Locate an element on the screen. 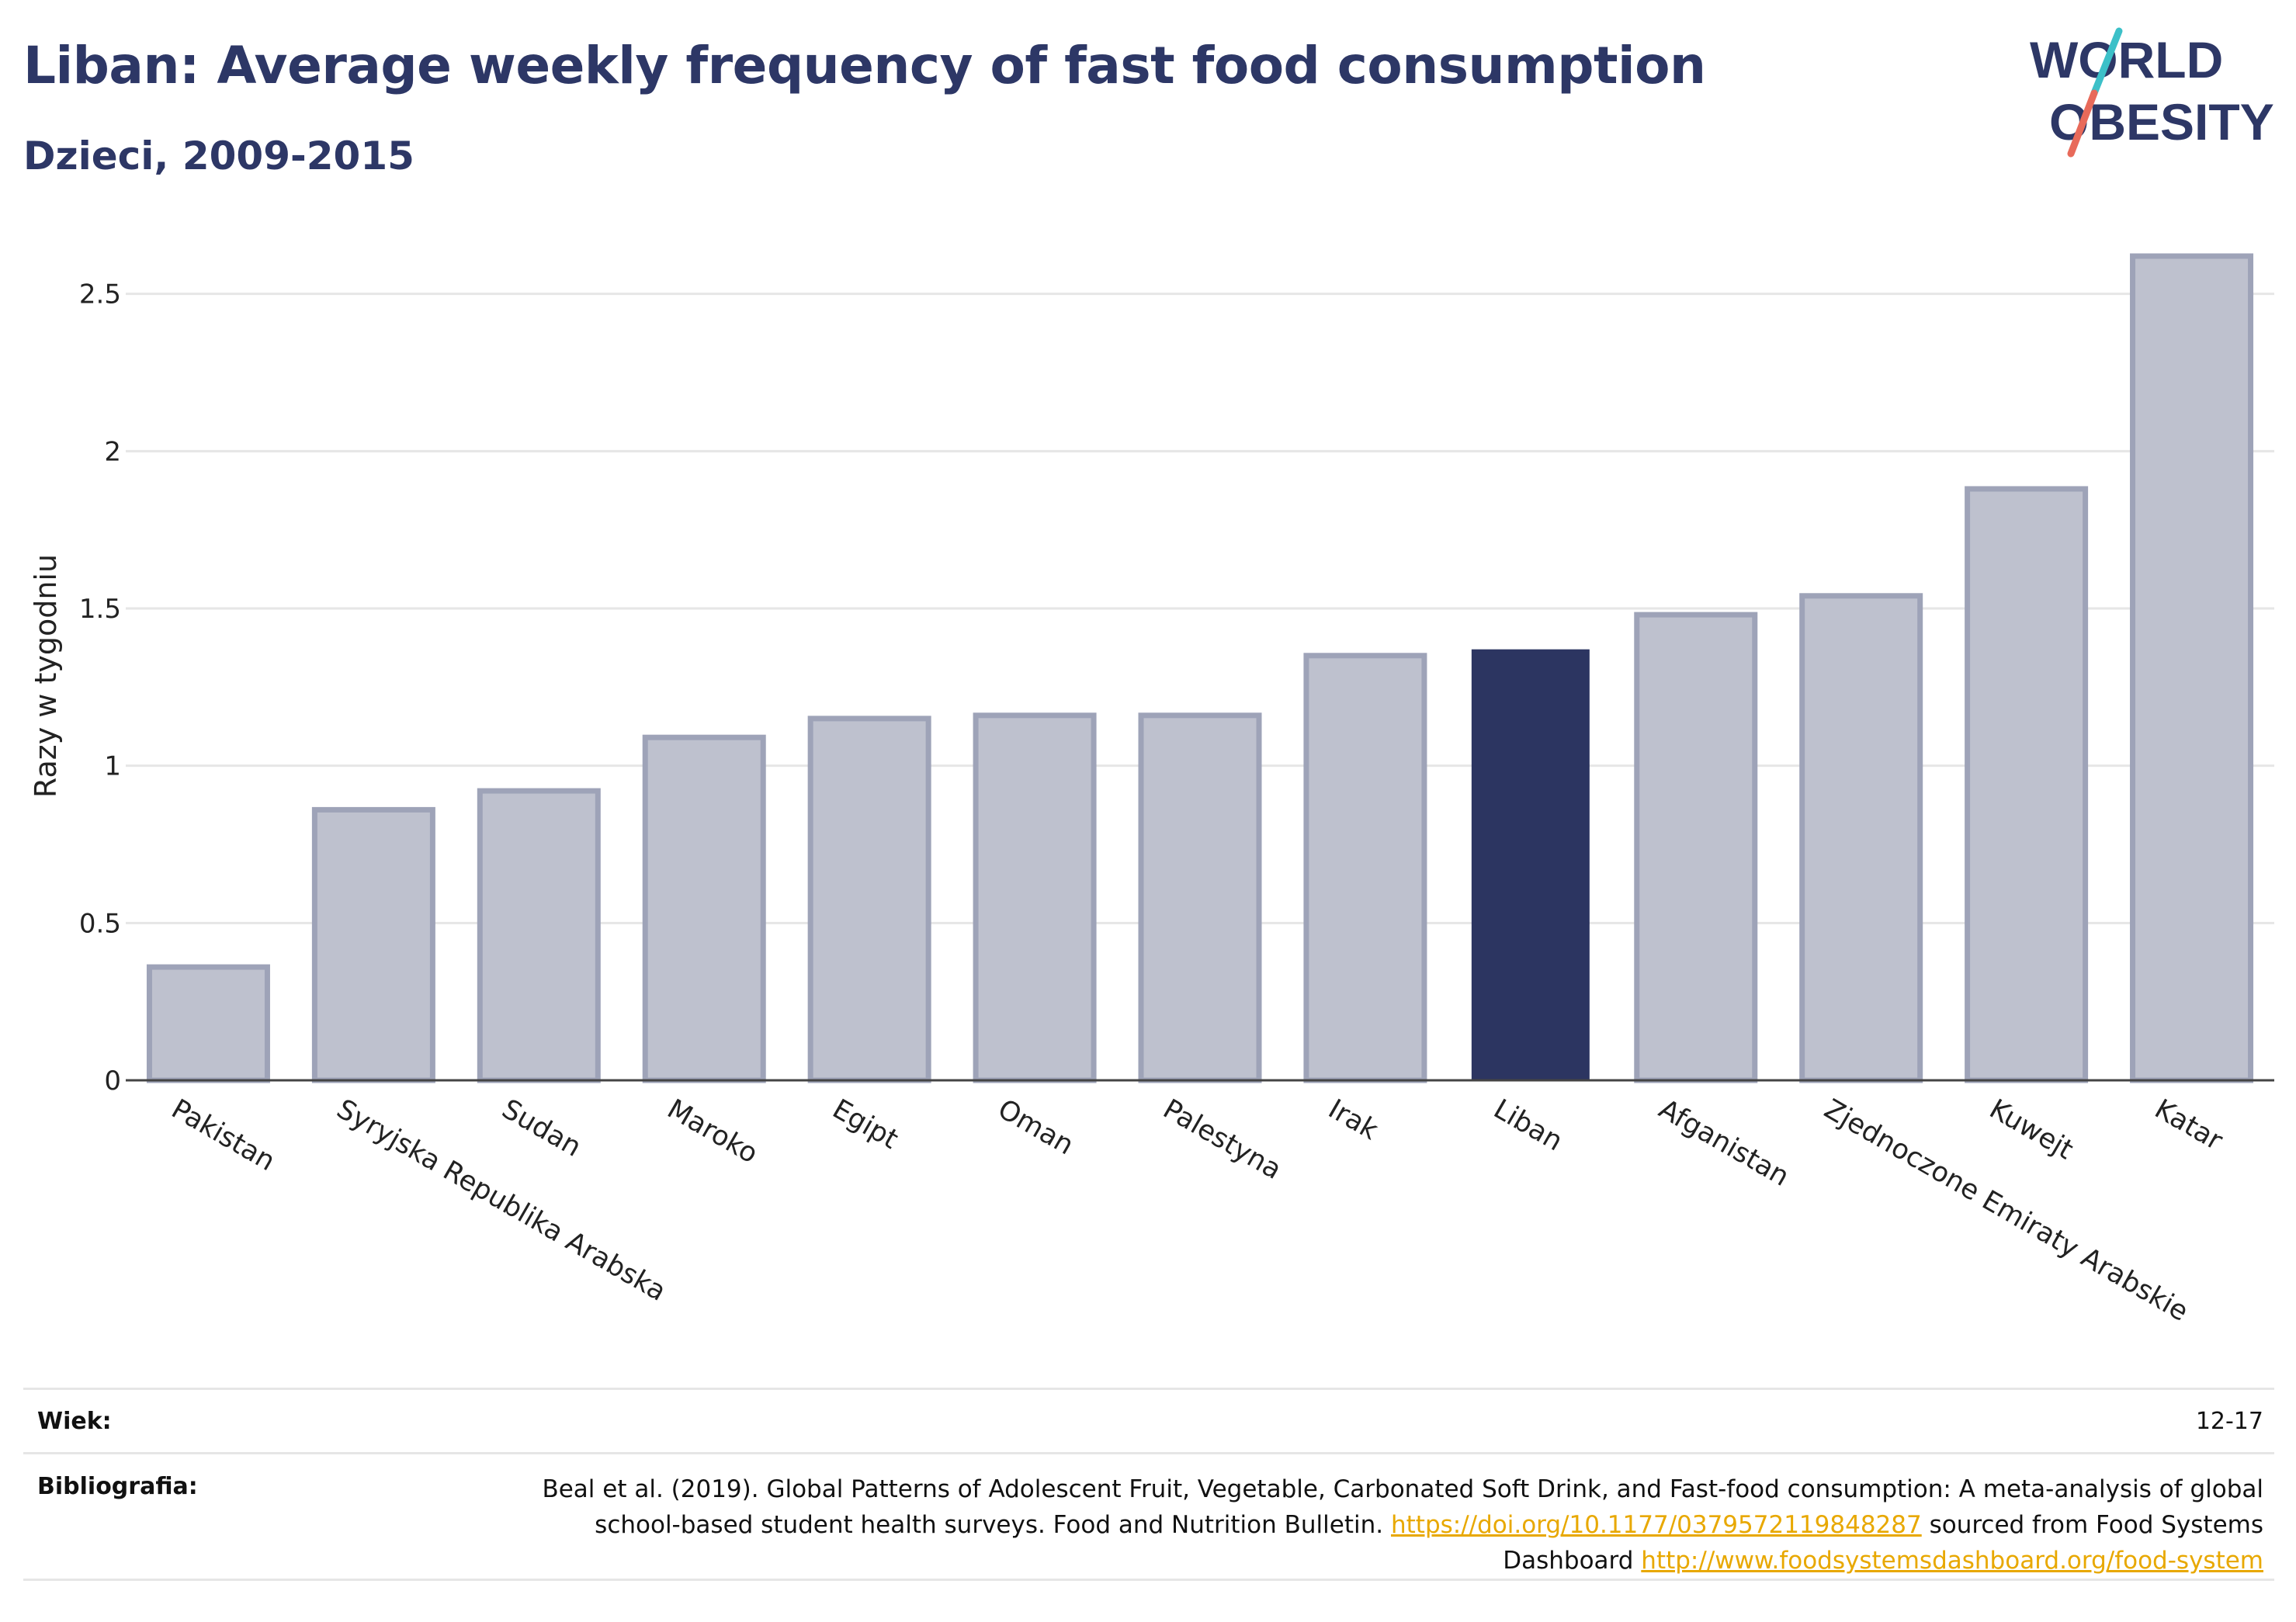 This screenshot has width=2296, height=1622. x-tick-label: Syryjska Republika Arabska is located at coordinates (501, 1200).